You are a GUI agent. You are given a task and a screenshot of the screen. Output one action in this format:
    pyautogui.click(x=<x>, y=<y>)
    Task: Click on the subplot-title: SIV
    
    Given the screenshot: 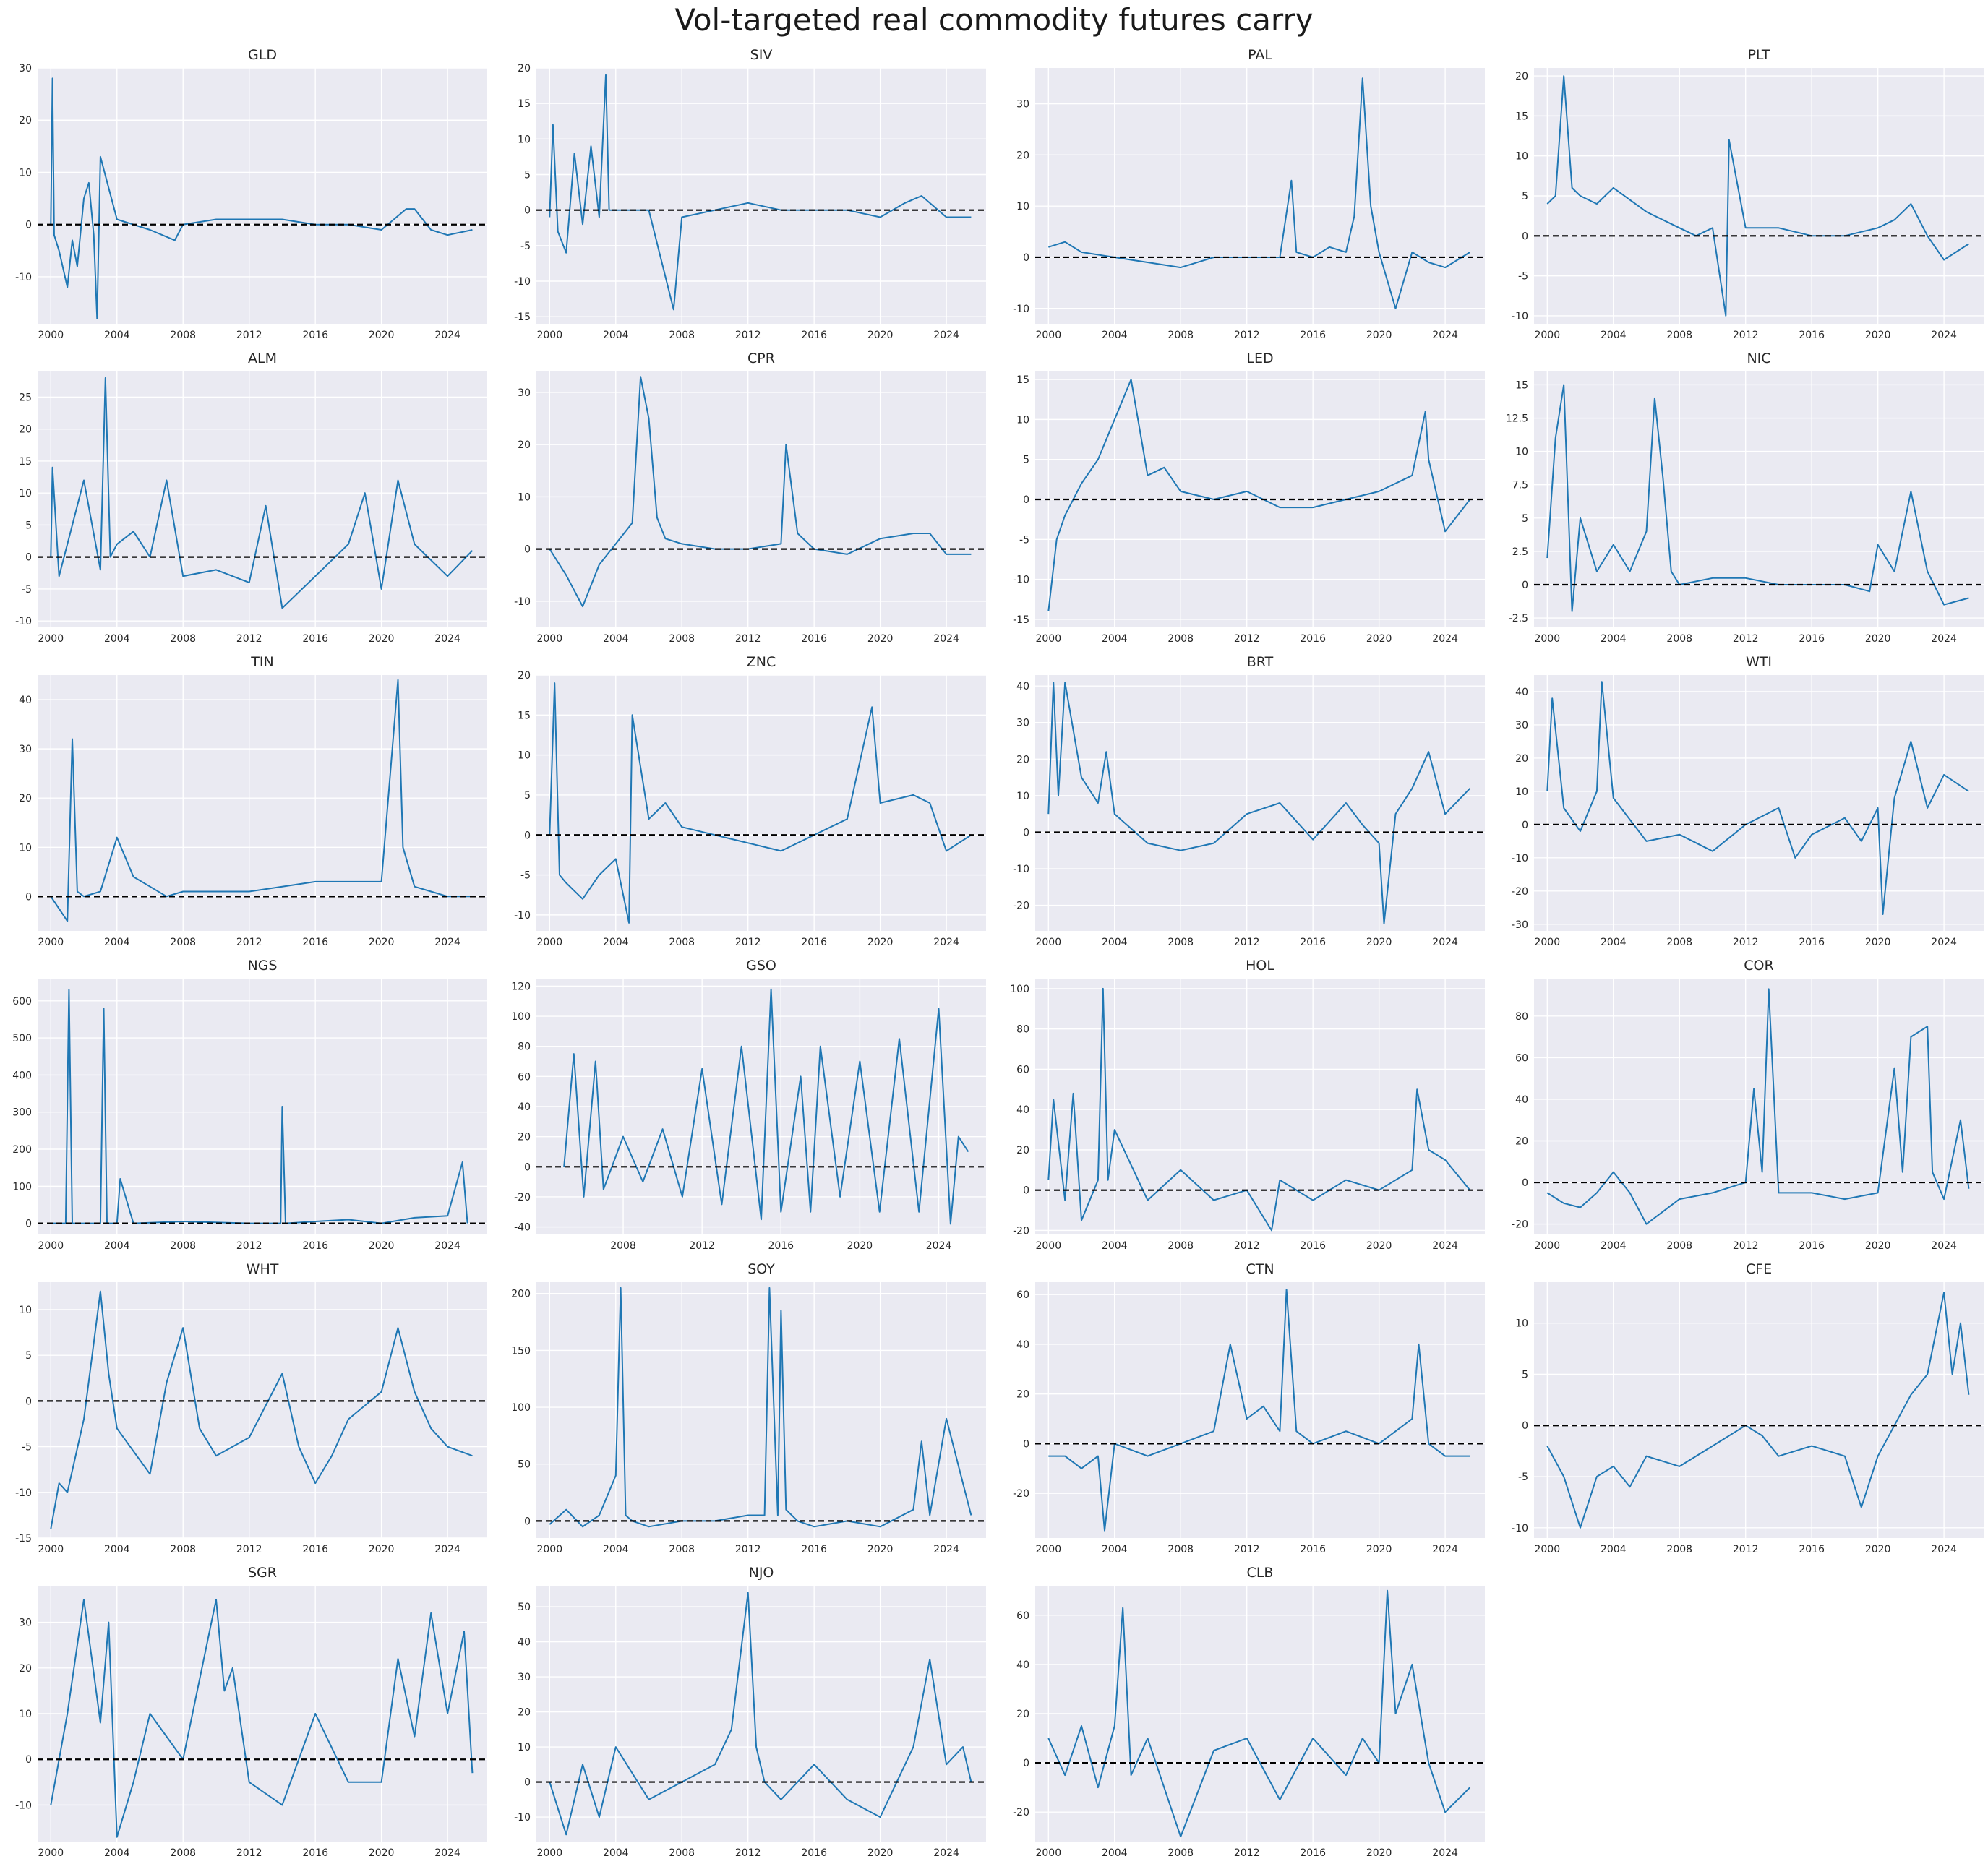 What is the action you would take?
    pyautogui.click(x=761, y=55)
    